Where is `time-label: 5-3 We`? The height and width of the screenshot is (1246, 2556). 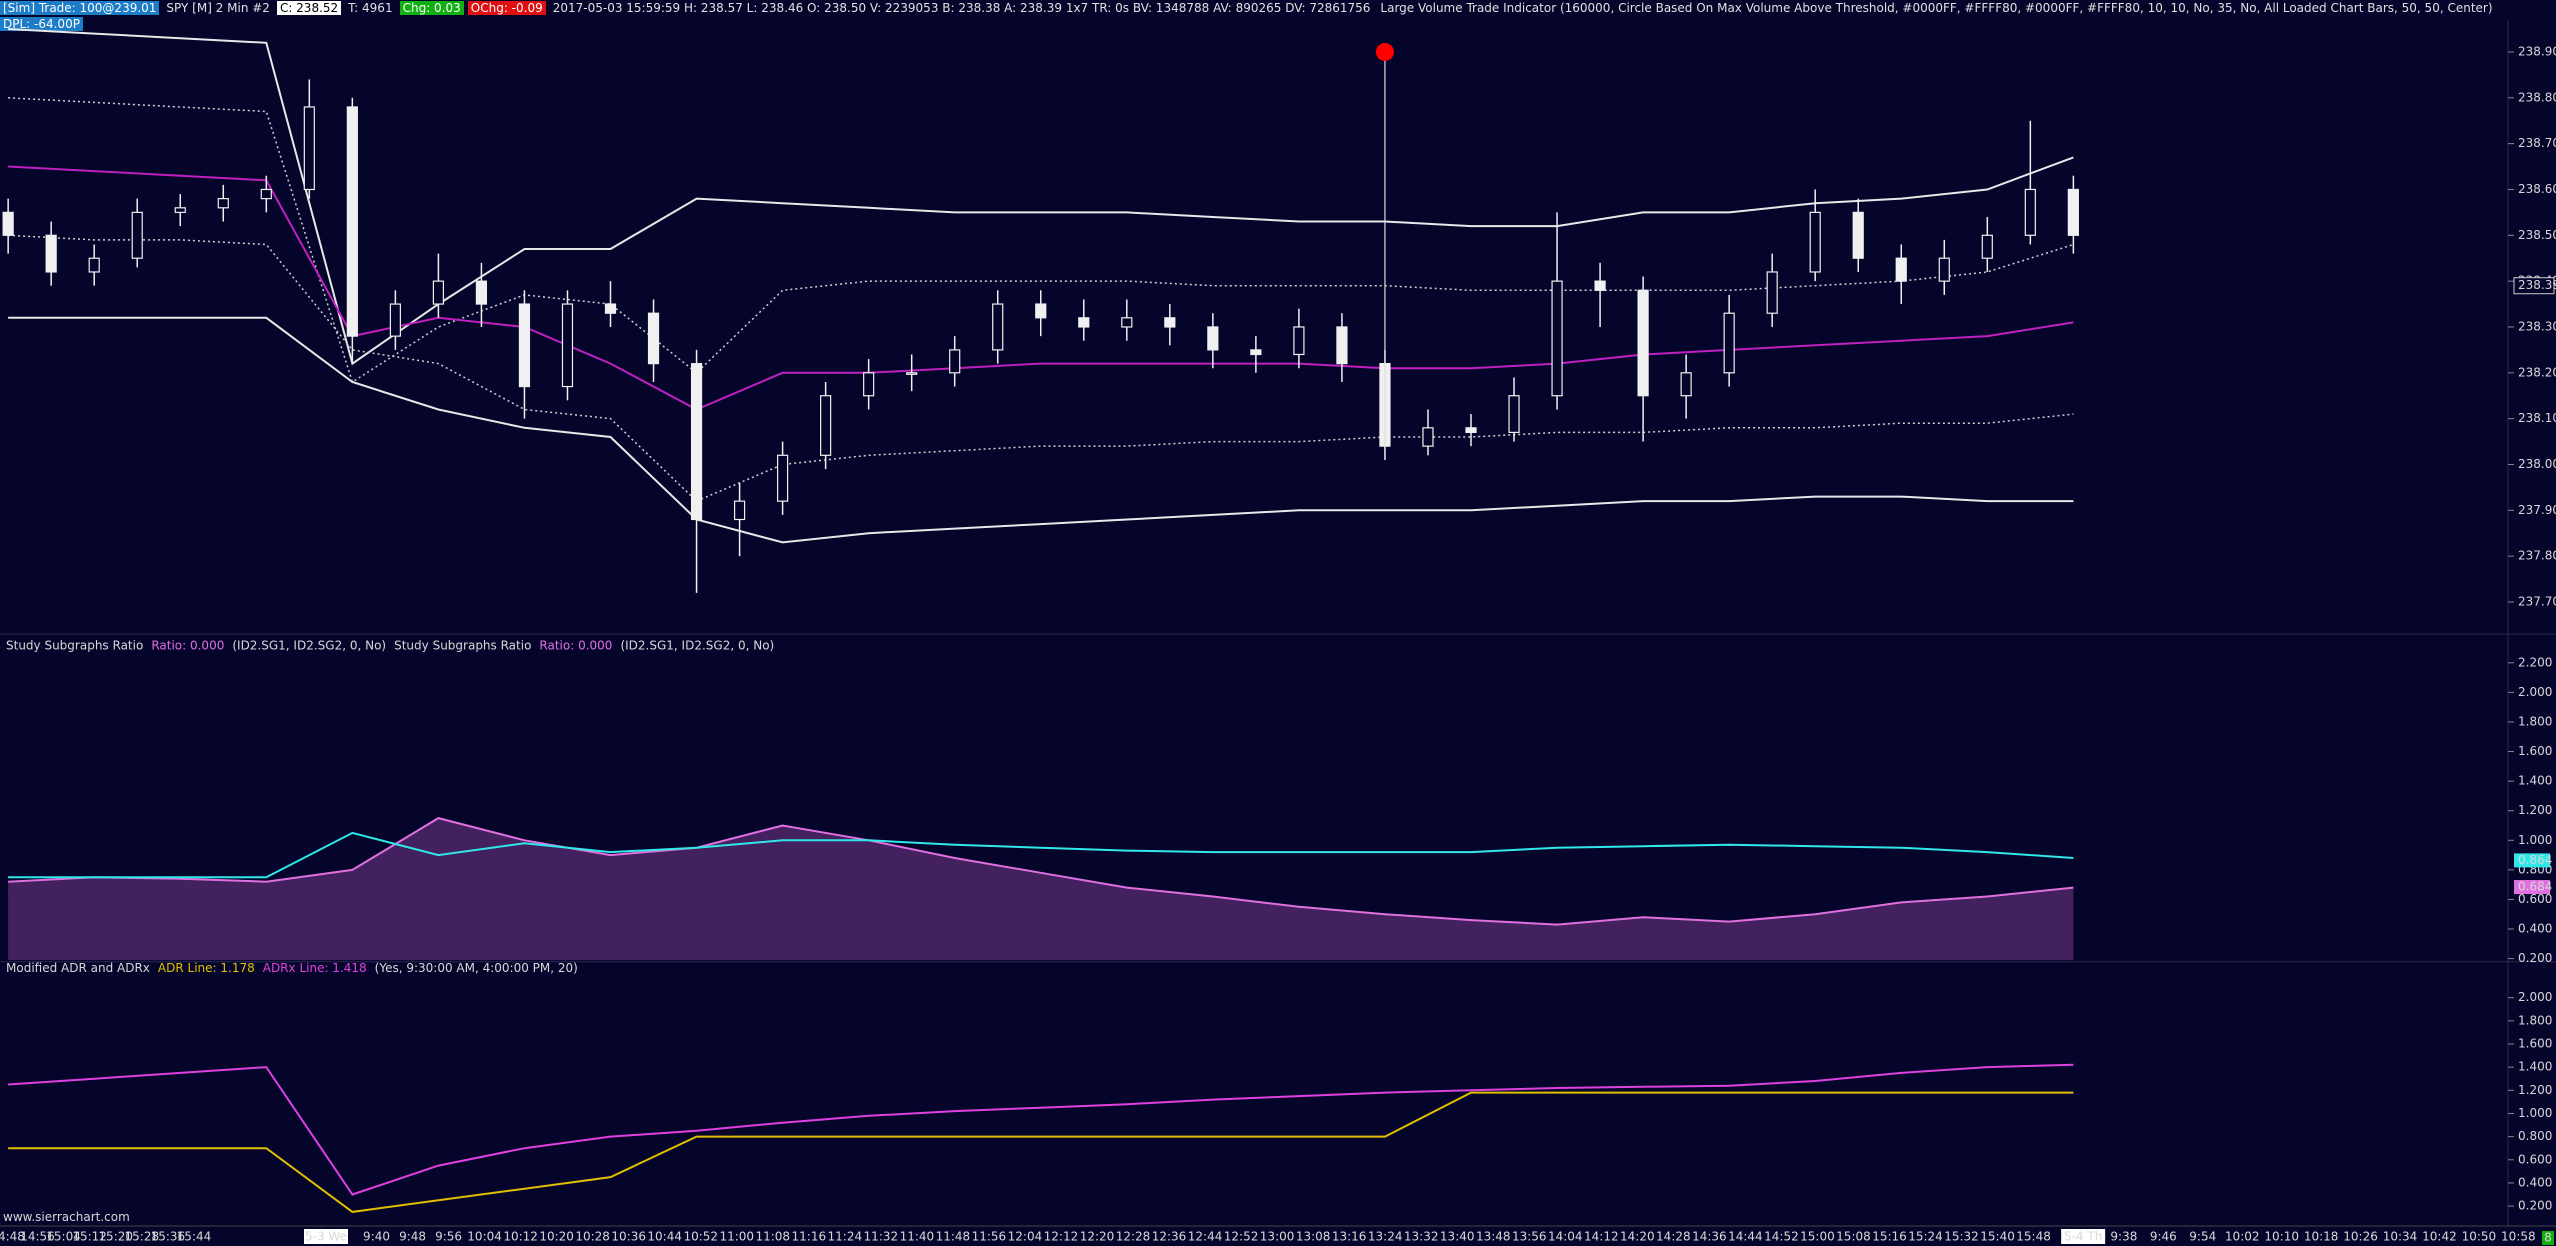
time-label: 5-3 We is located at coordinates (326, 1237).